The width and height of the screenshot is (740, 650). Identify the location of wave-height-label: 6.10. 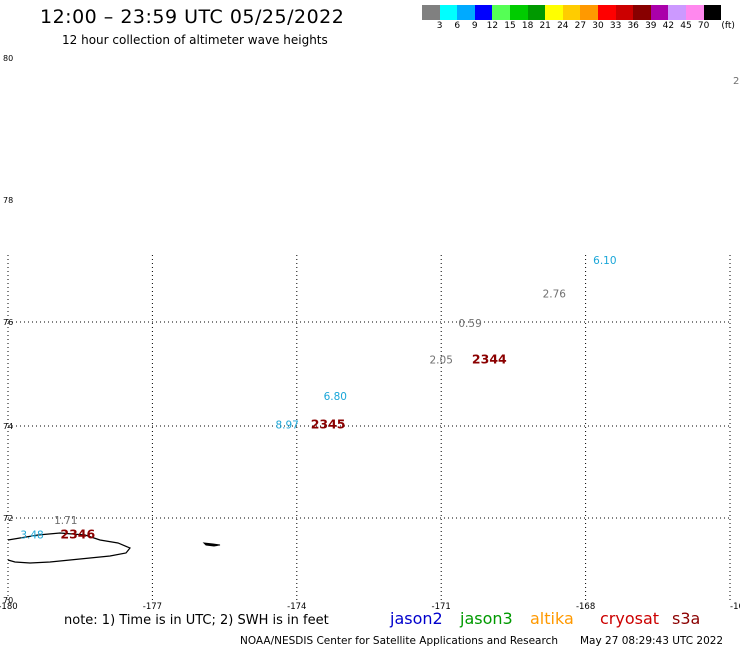
(604, 261).